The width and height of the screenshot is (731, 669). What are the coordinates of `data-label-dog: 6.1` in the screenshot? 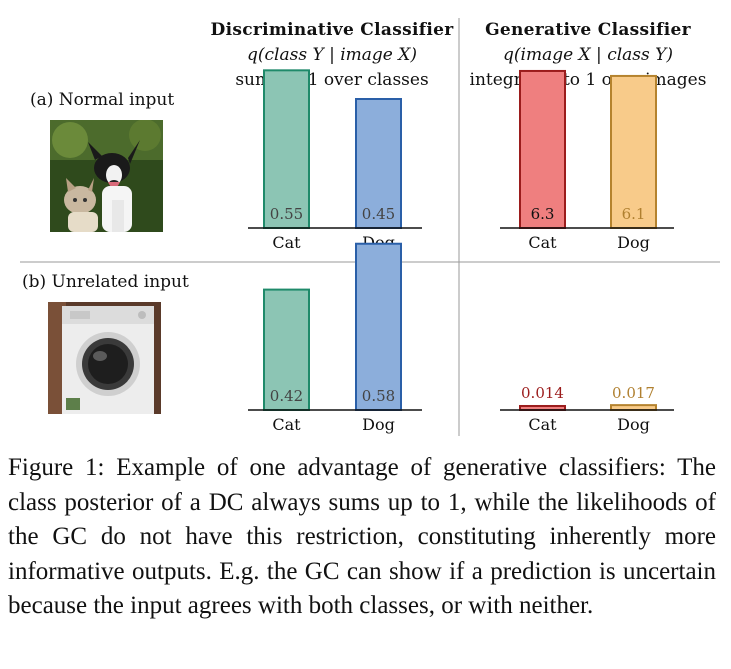 It's located at (634, 214).